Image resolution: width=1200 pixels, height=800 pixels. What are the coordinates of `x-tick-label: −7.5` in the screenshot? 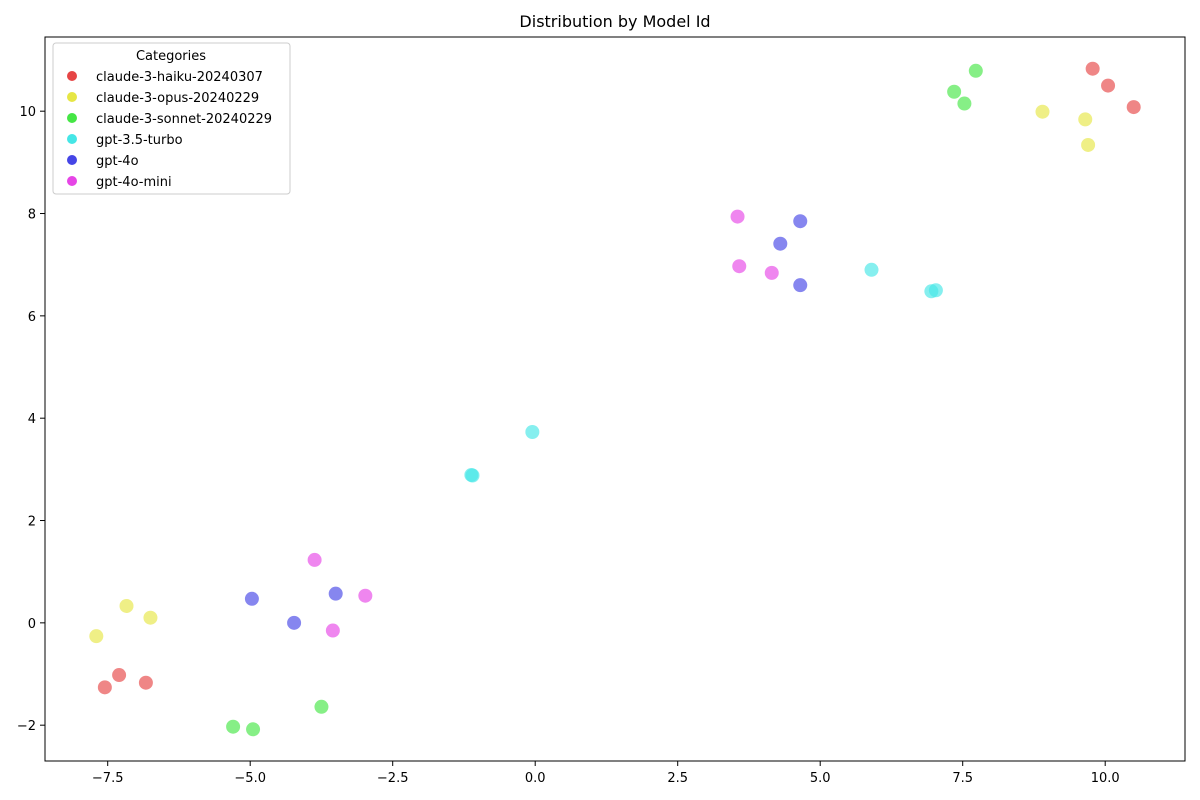 It's located at (108, 778).